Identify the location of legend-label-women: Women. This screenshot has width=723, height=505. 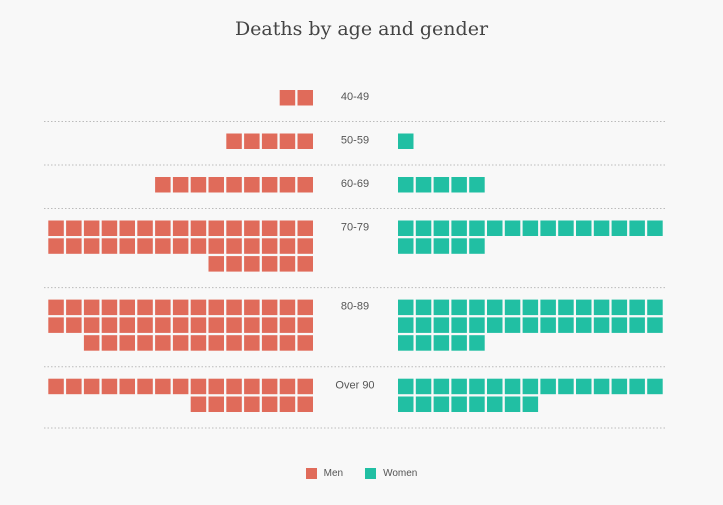
(400, 473).